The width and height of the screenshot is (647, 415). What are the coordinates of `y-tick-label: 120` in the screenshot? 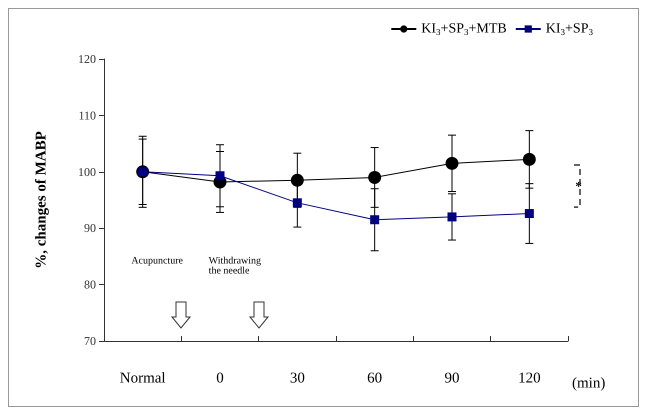 It's located at (87, 59).